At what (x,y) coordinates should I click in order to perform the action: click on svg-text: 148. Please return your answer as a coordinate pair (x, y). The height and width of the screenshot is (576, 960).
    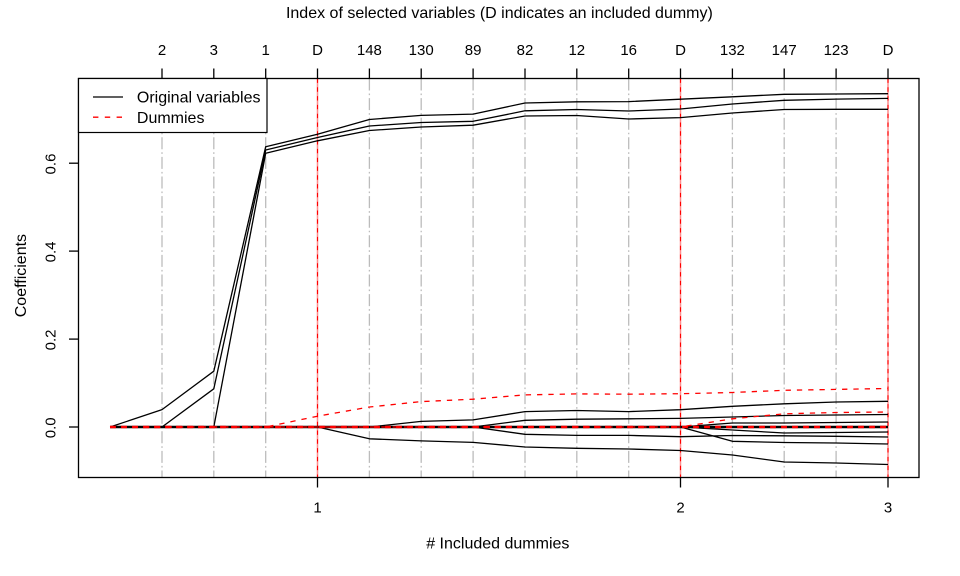
    Looking at the image, I should click on (369, 50).